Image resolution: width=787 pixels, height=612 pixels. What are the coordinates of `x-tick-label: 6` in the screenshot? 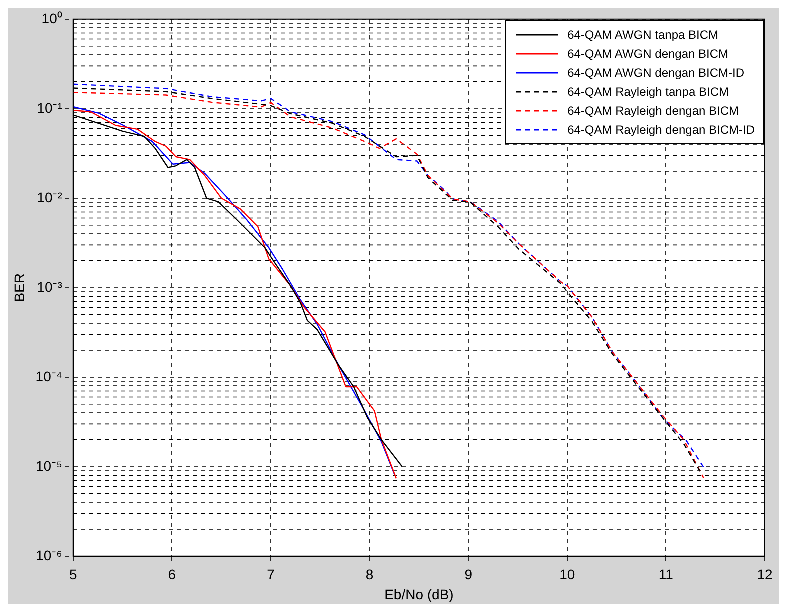 It's located at (172, 574).